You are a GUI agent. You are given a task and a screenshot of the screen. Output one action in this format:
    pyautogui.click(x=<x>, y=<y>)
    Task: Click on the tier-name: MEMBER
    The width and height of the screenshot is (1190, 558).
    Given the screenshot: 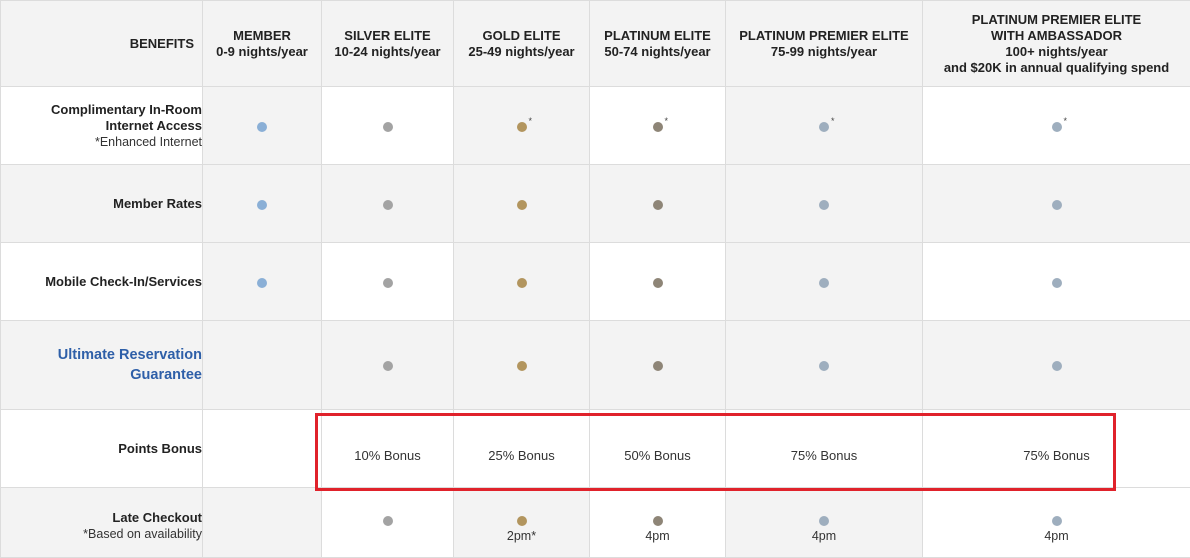 What is the action you would take?
    pyautogui.click(x=262, y=36)
    